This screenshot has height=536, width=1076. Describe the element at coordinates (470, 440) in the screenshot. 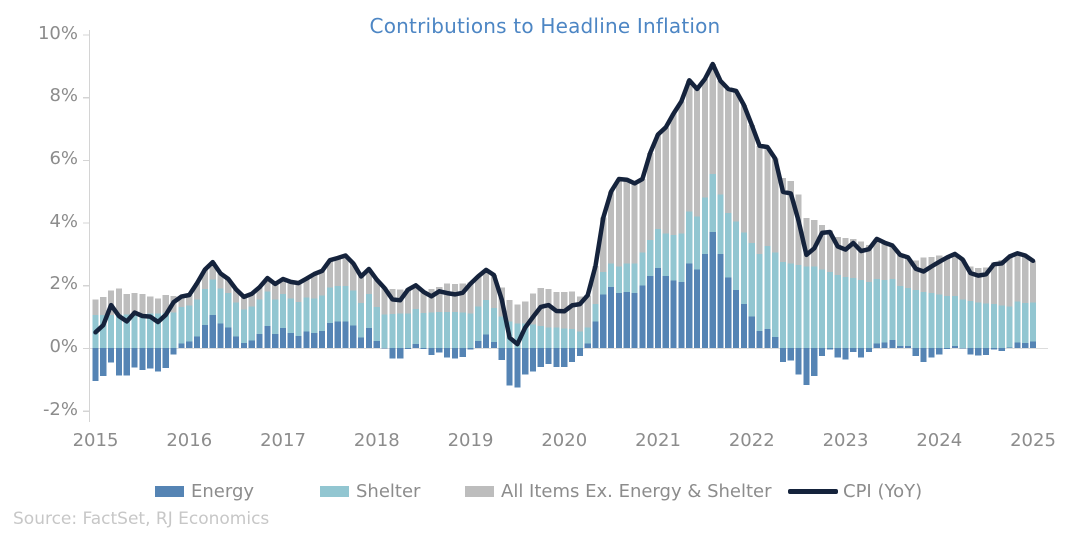

I see `x-axis-label: 2019` at that location.